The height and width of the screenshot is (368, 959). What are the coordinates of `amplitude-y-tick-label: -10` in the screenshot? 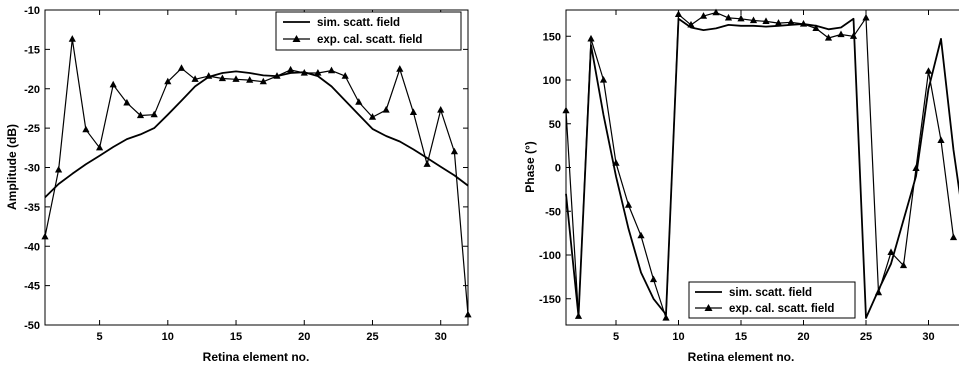 It's located at (32, 11).